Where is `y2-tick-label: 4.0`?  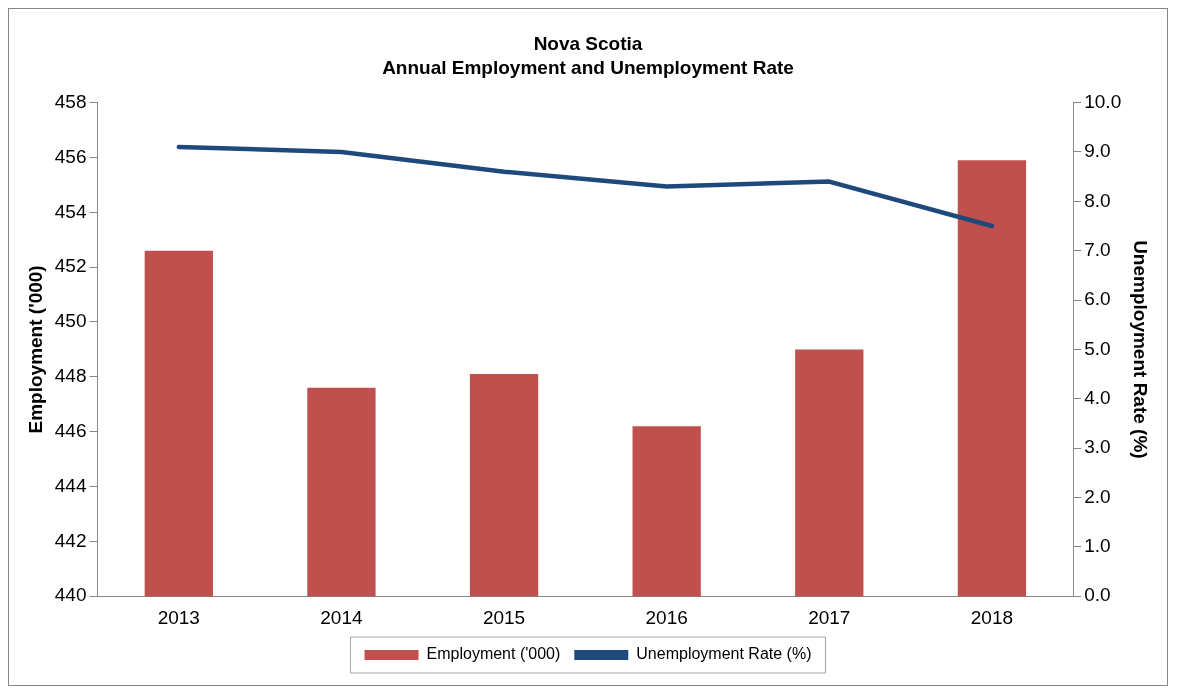 y2-tick-label: 4.0 is located at coordinates (1097, 397).